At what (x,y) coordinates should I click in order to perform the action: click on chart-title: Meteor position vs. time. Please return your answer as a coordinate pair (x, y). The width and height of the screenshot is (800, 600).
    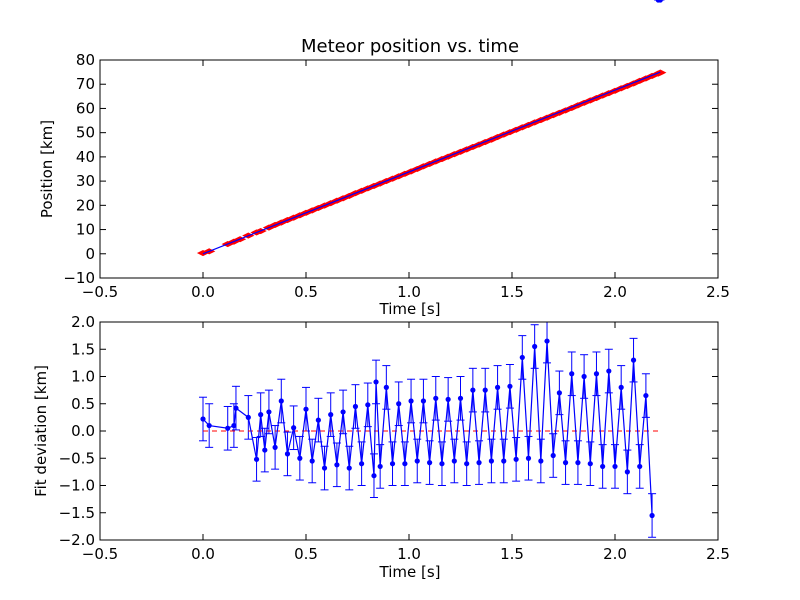
    Looking at the image, I should click on (410, 46).